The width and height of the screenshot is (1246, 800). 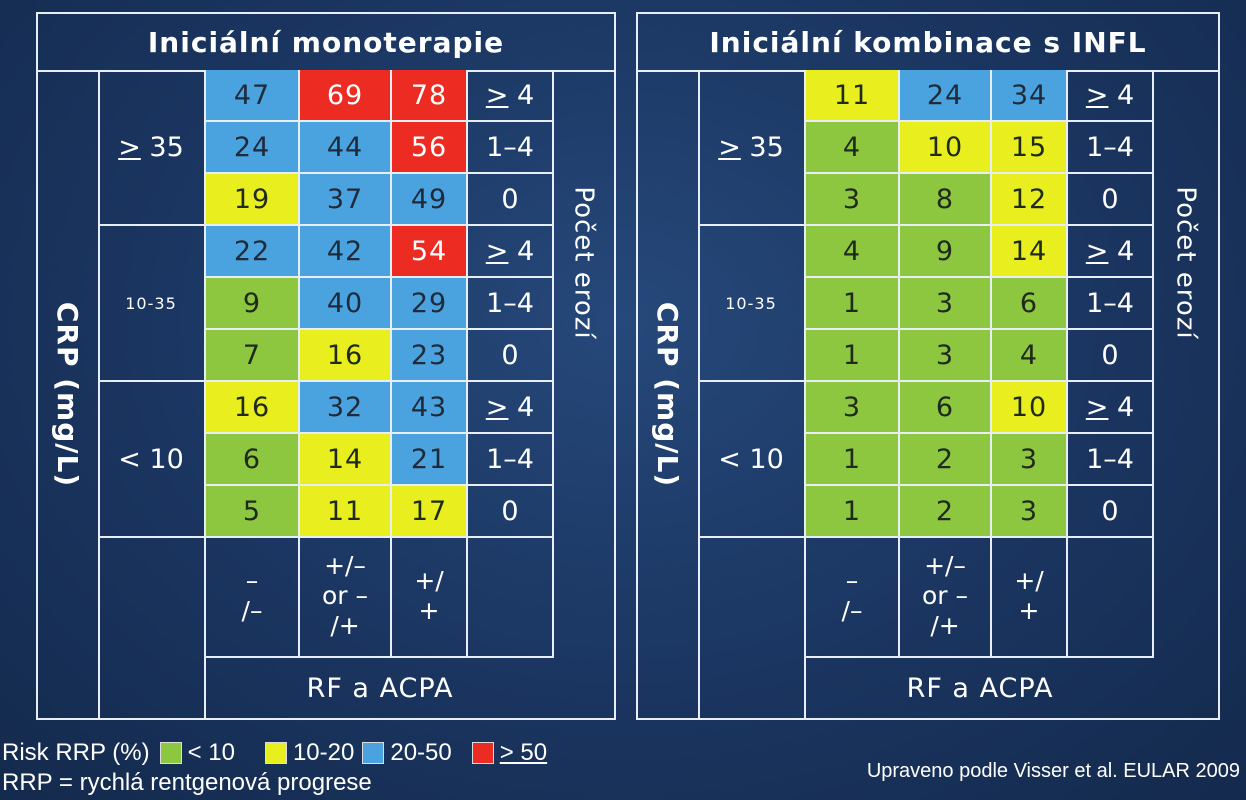 I want to click on risk-cell: 54, so click(x=430, y=252).